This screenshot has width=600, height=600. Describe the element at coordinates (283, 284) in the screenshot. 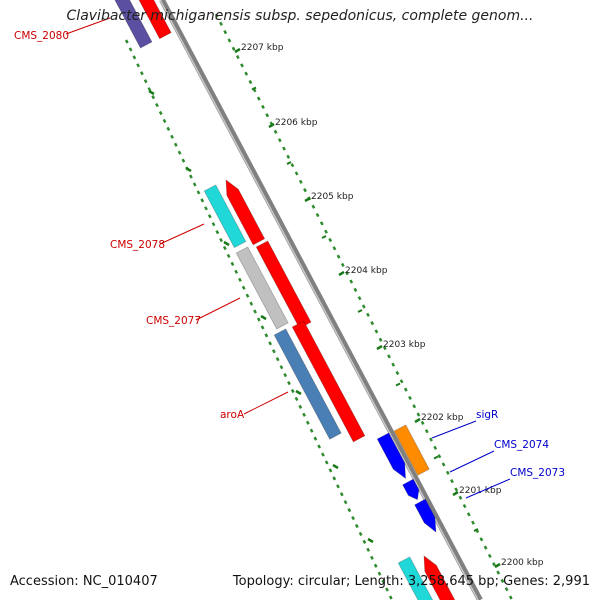

I see `cds-forward-cms2077-block` at that location.